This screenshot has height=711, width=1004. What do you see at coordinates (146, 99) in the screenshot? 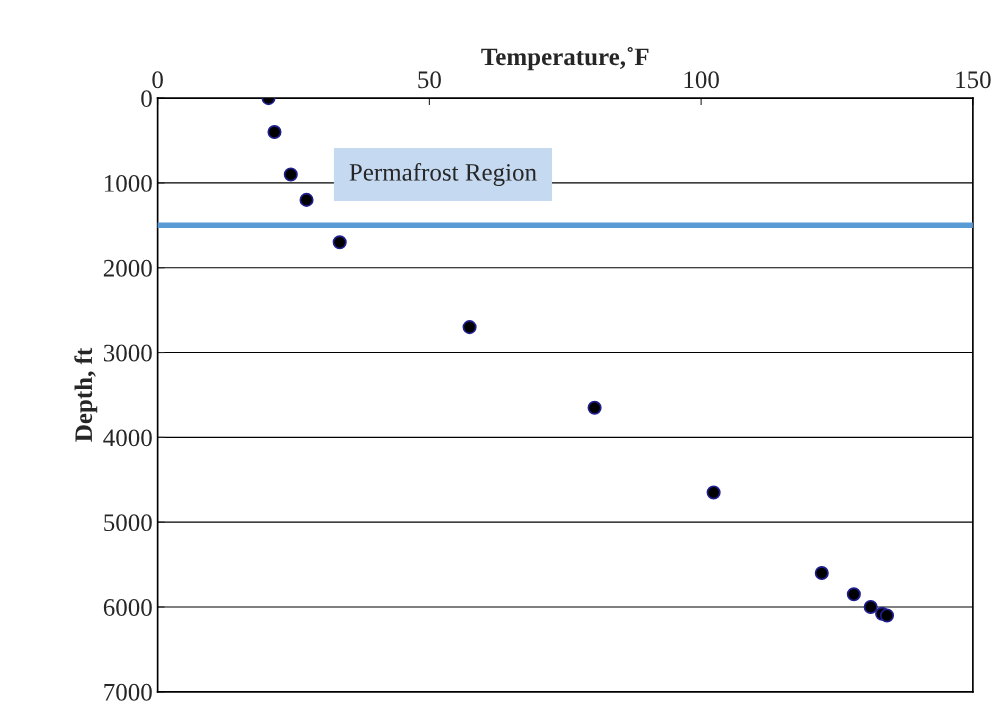
I see `y-tick-label: 0` at bounding box center [146, 99].